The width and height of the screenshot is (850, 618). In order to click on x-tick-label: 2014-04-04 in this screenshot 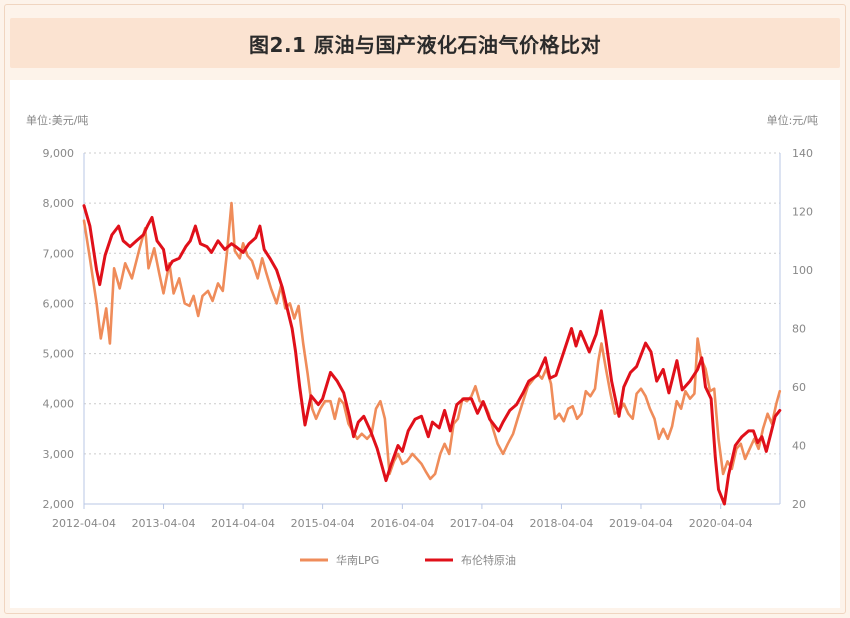, I will do `click(243, 523)`.